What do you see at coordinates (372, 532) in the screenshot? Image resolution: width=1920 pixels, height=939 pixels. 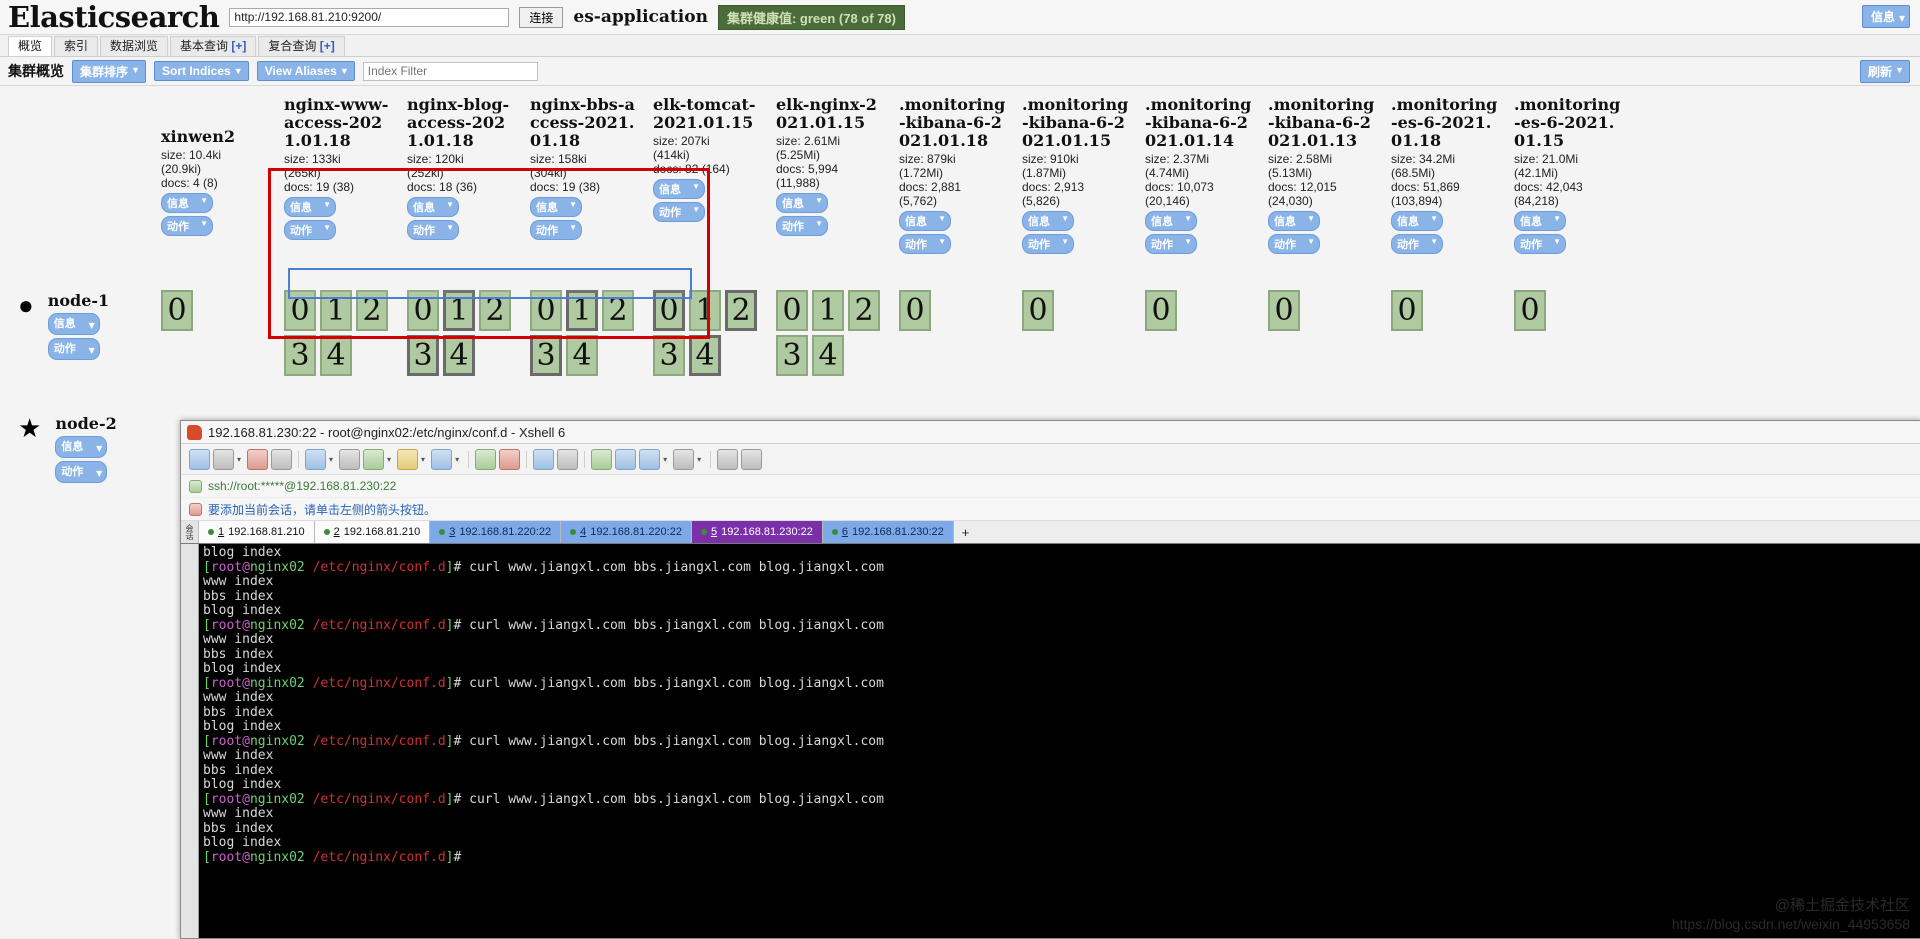 I see `xshell-session-tab: 2 192.168.81.210` at bounding box center [372, 532].